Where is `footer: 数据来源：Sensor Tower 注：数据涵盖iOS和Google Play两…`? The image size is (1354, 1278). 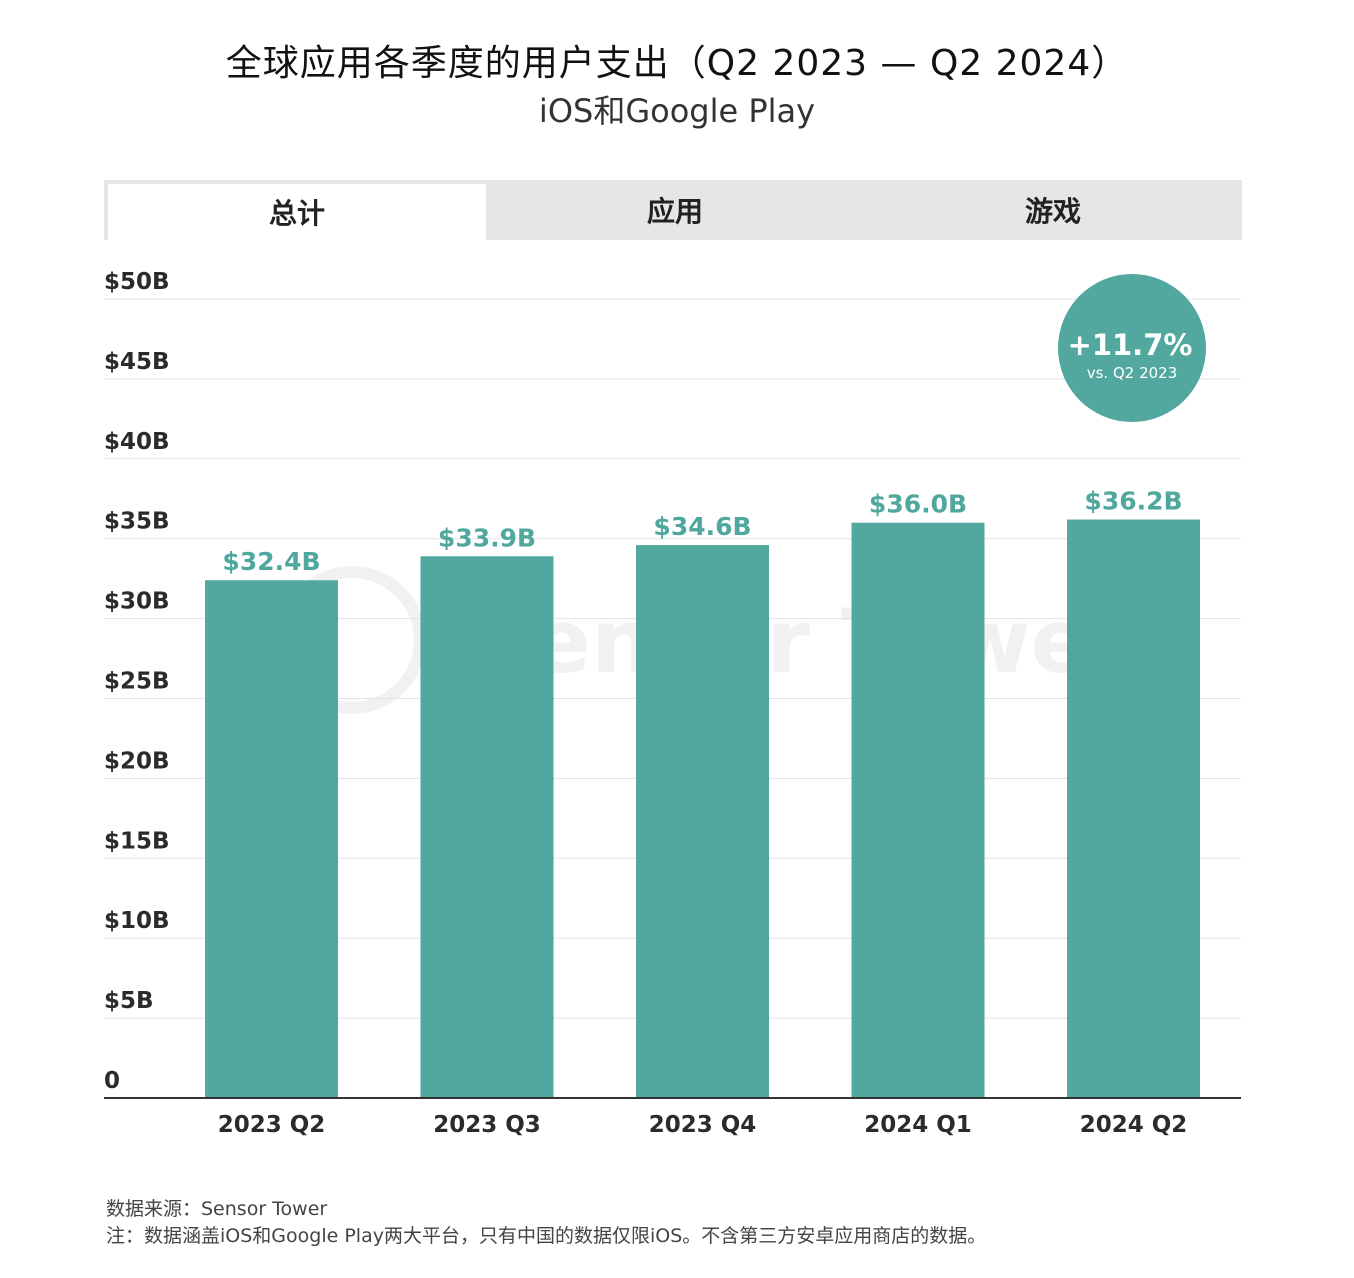 footer: 数据来源：Sensor Tower 注：数据涵盖iOS和Google Play两… is located at coordinates (546, 1223).